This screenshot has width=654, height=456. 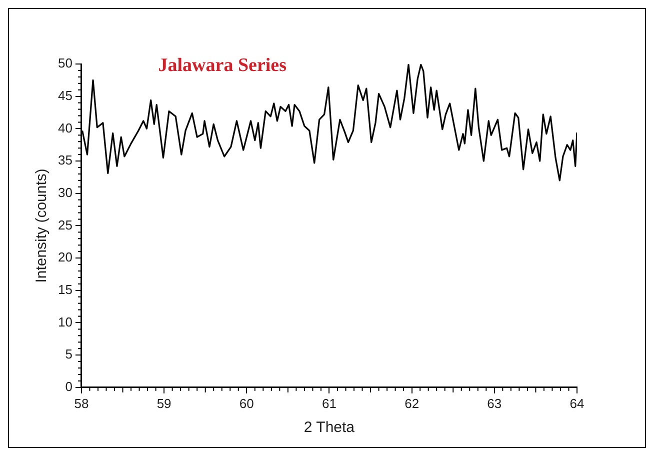 What do you see at coordinates (222, 65) in the screenshot?
I see `chart-title: Jalawara Series` at bounding box center [222, 65].